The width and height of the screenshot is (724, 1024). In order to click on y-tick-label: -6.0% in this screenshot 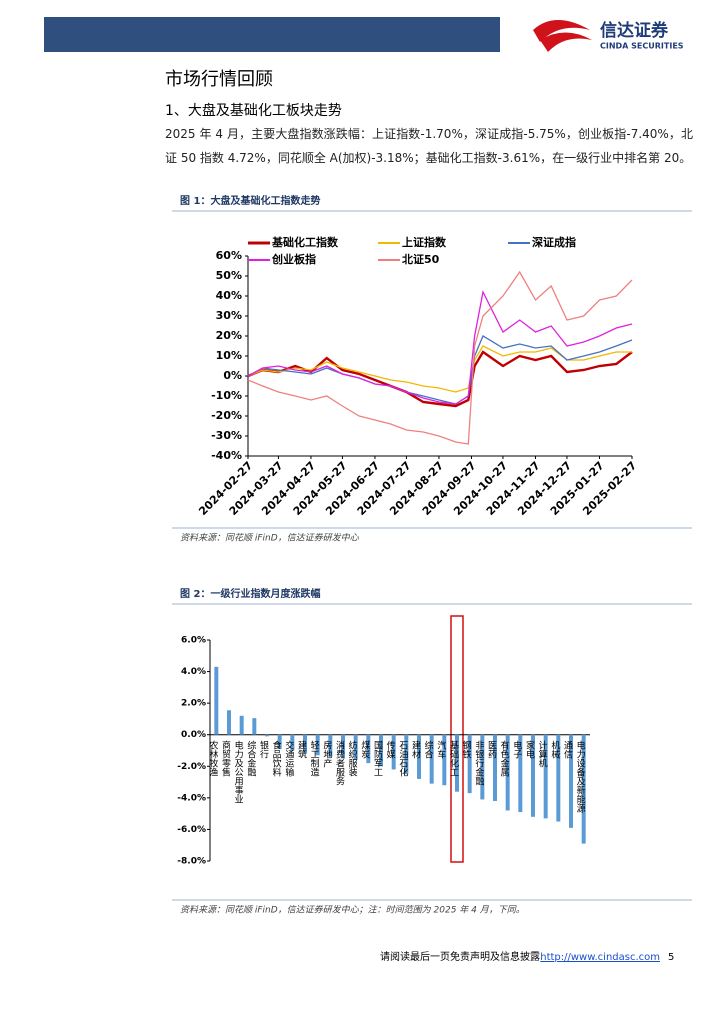, I will do `click(191, 830)`.